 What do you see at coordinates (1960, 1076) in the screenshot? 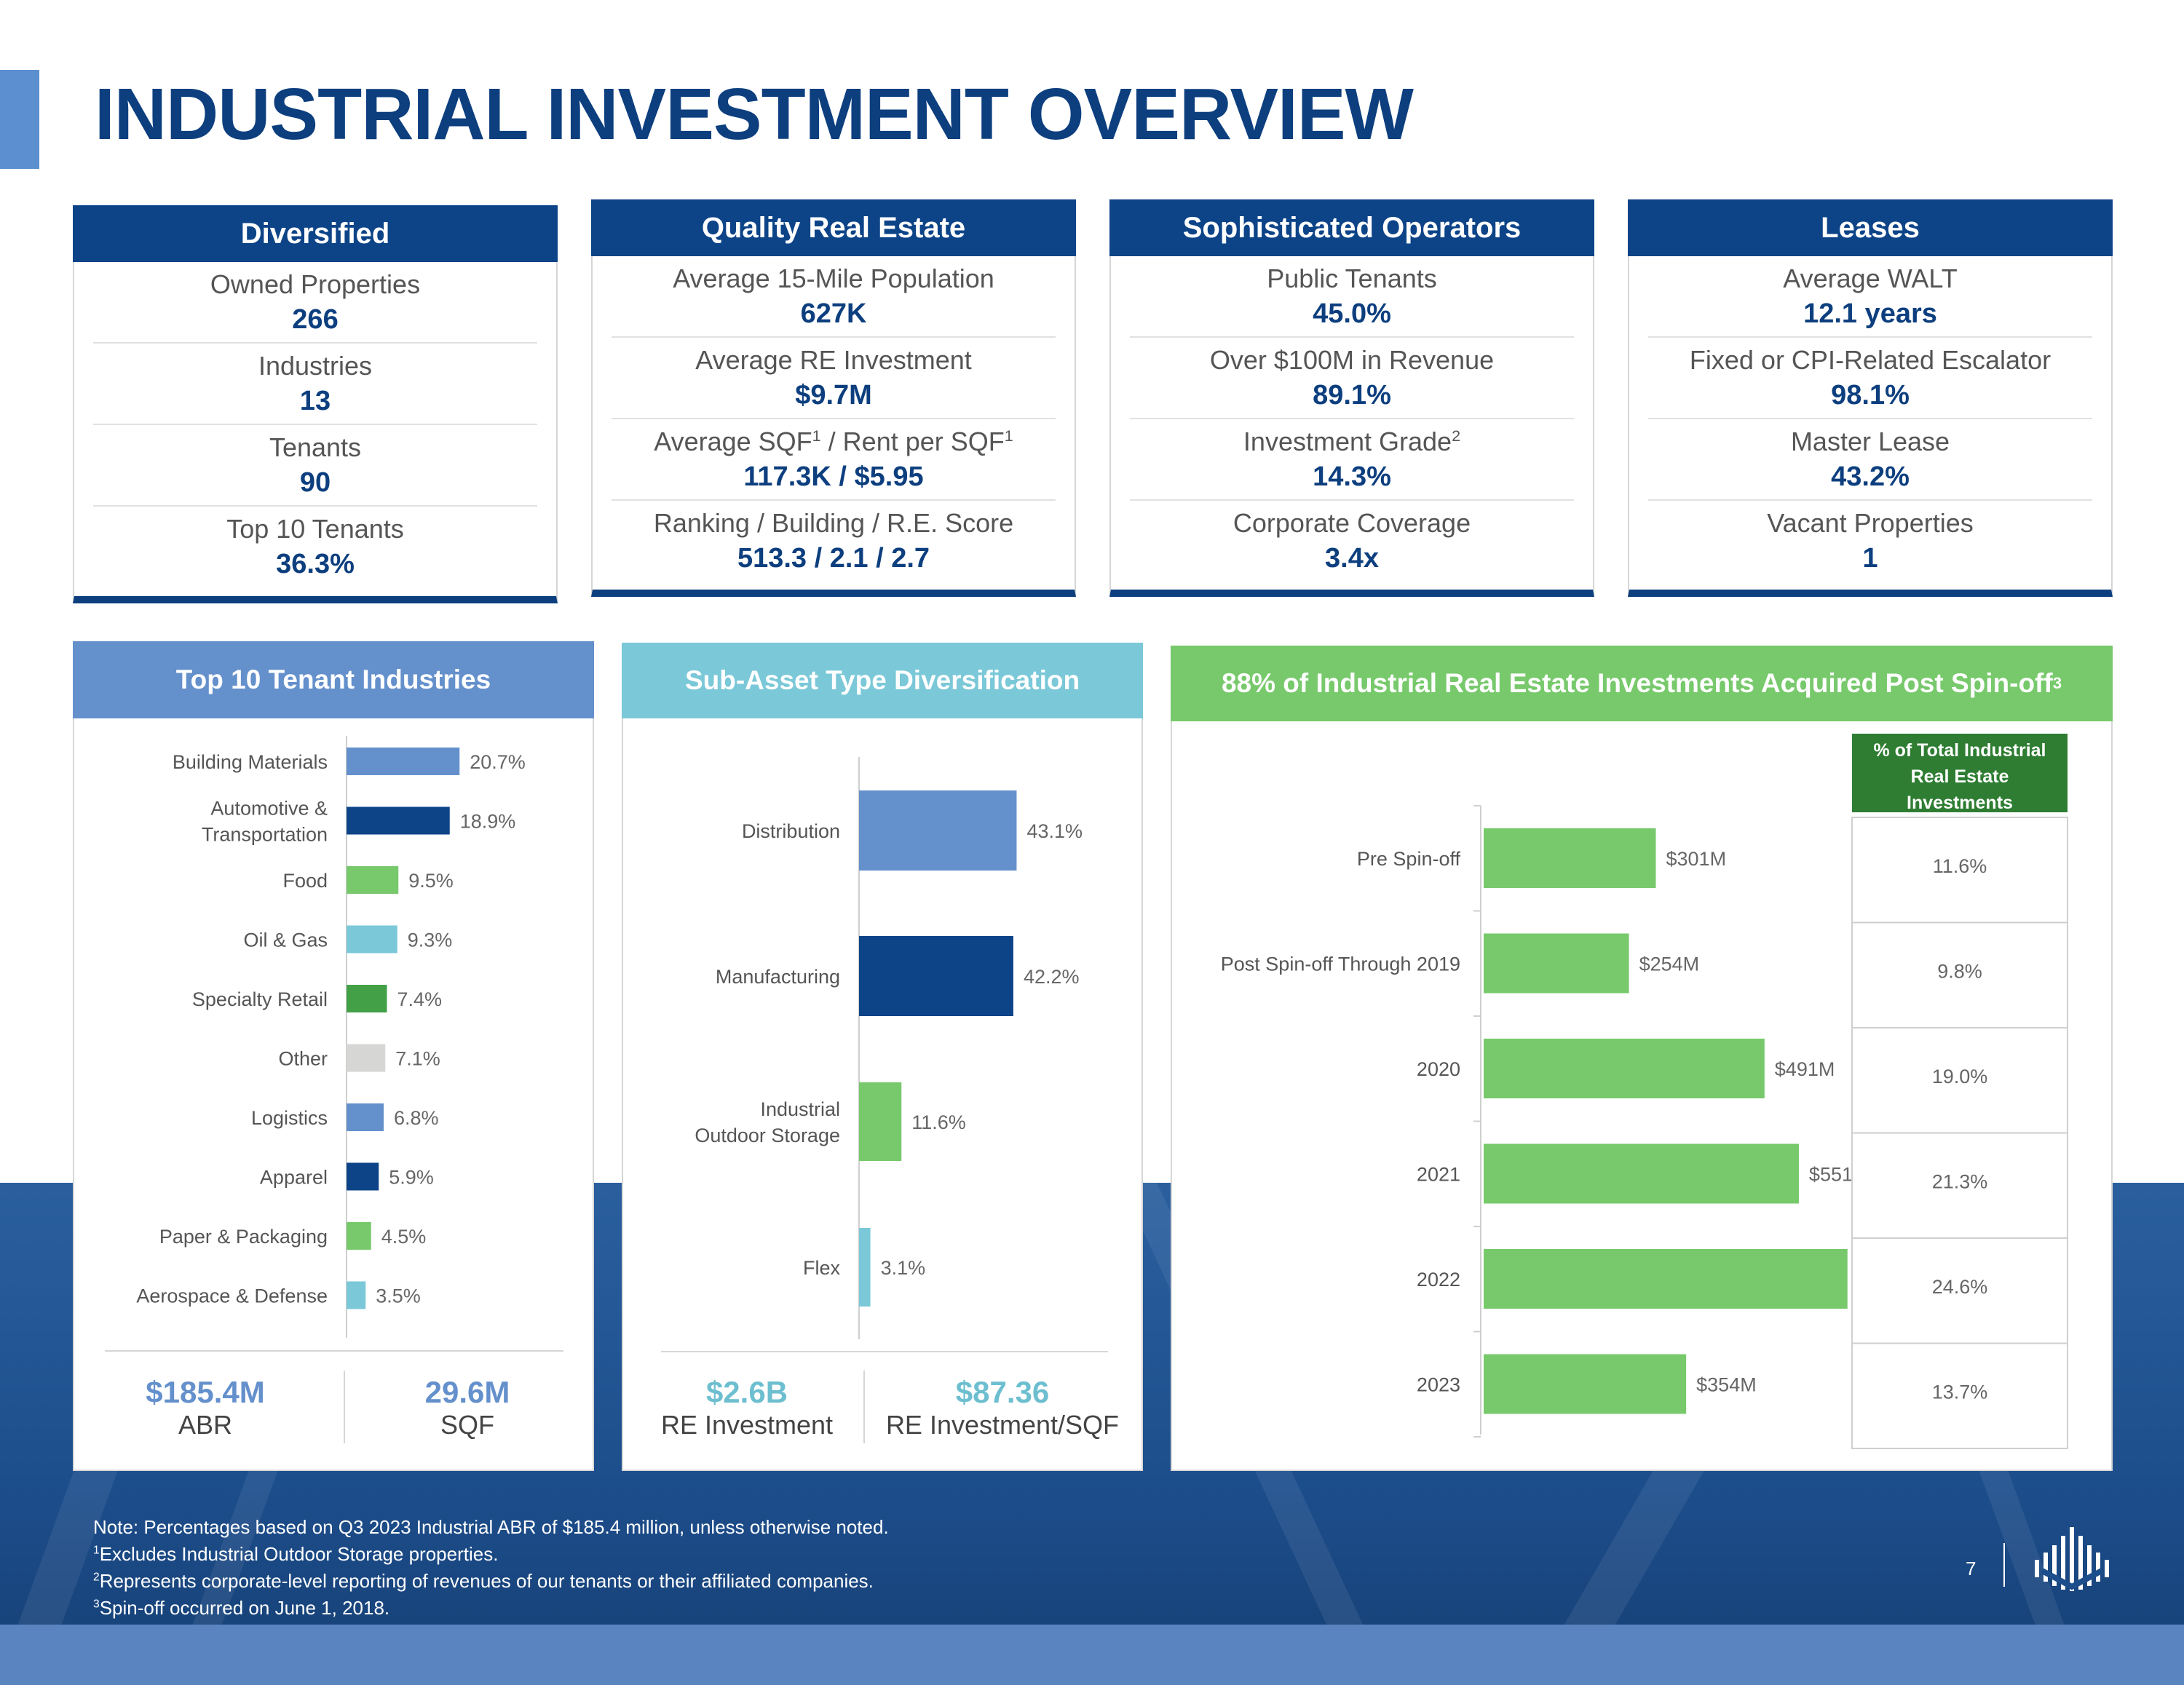
I see `table-cell-value: 19.0%` at bounding box center [1960, 1076].